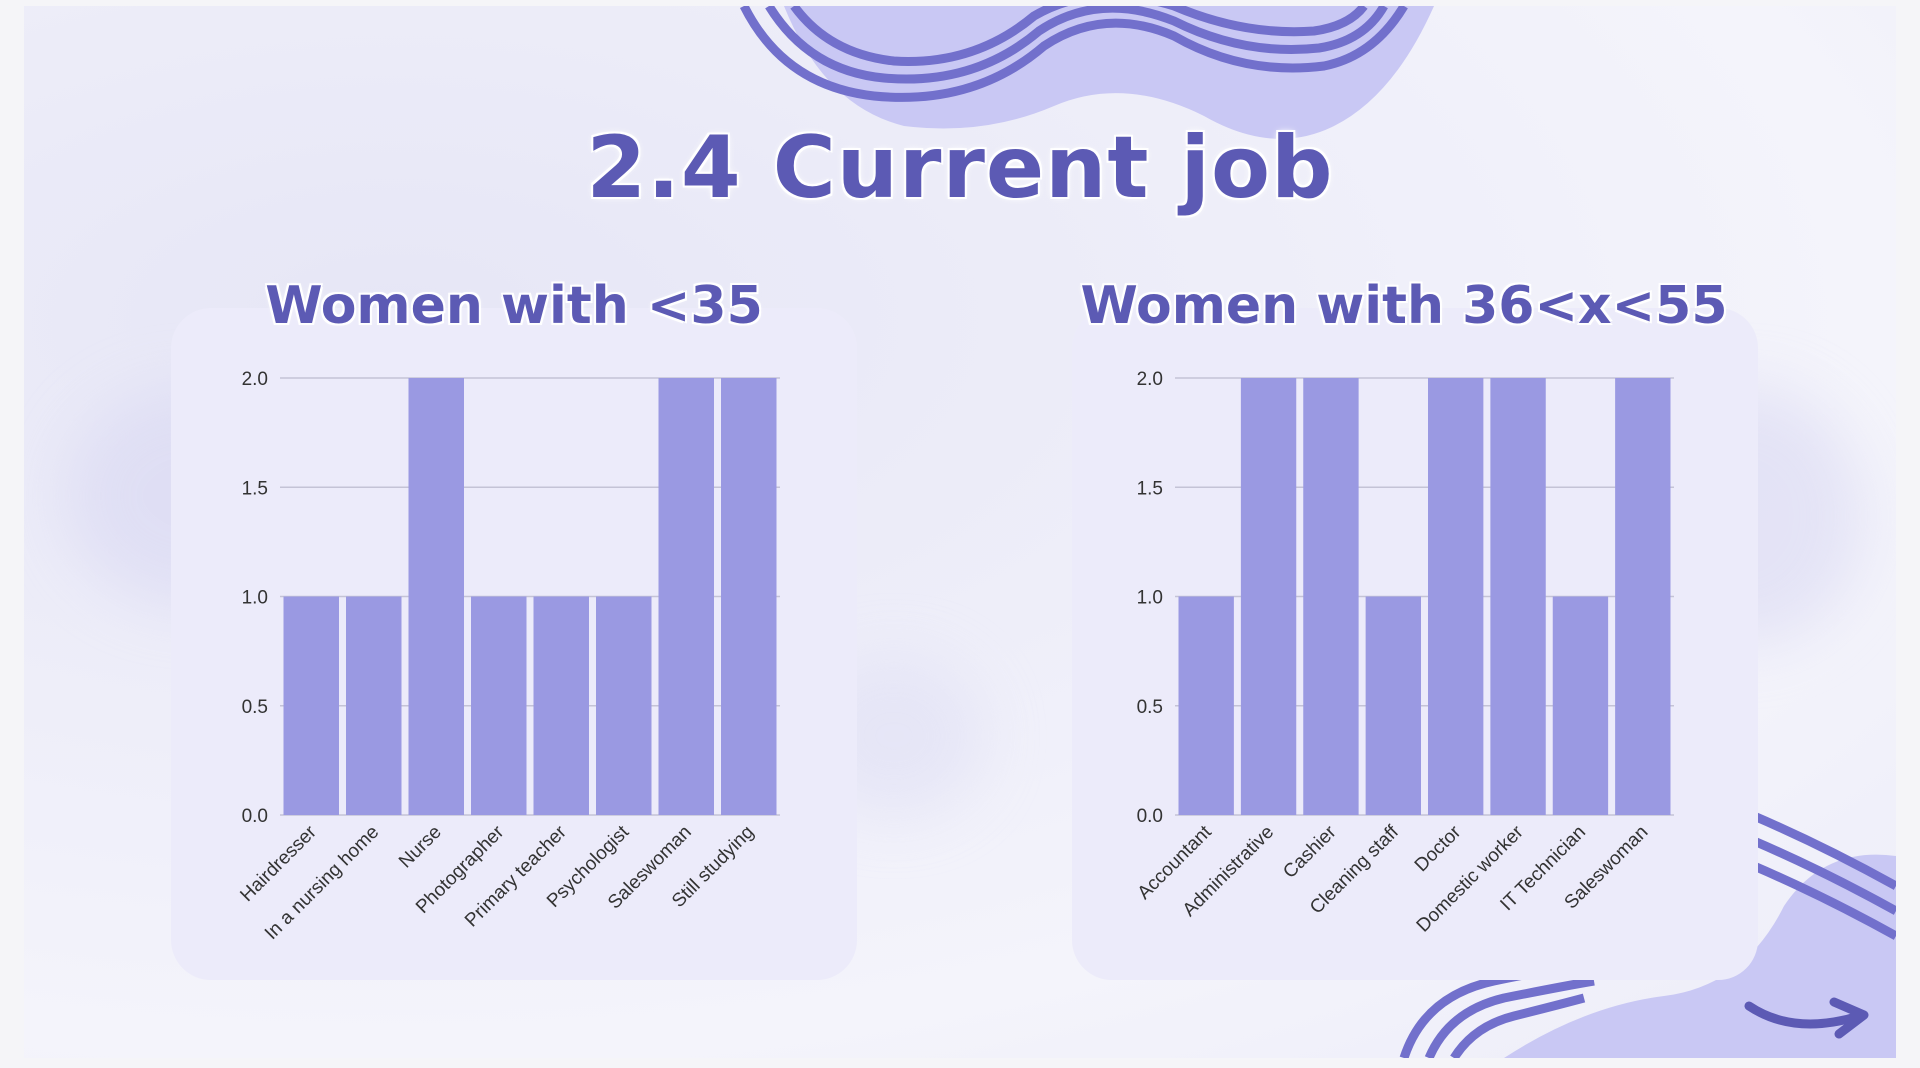 Image resolution: width=1920 pixels, height=1068 pixels. Describe the element at coordinates (1438, 848) in the screenshot. I see `x-category-label: Doctor` at that location.